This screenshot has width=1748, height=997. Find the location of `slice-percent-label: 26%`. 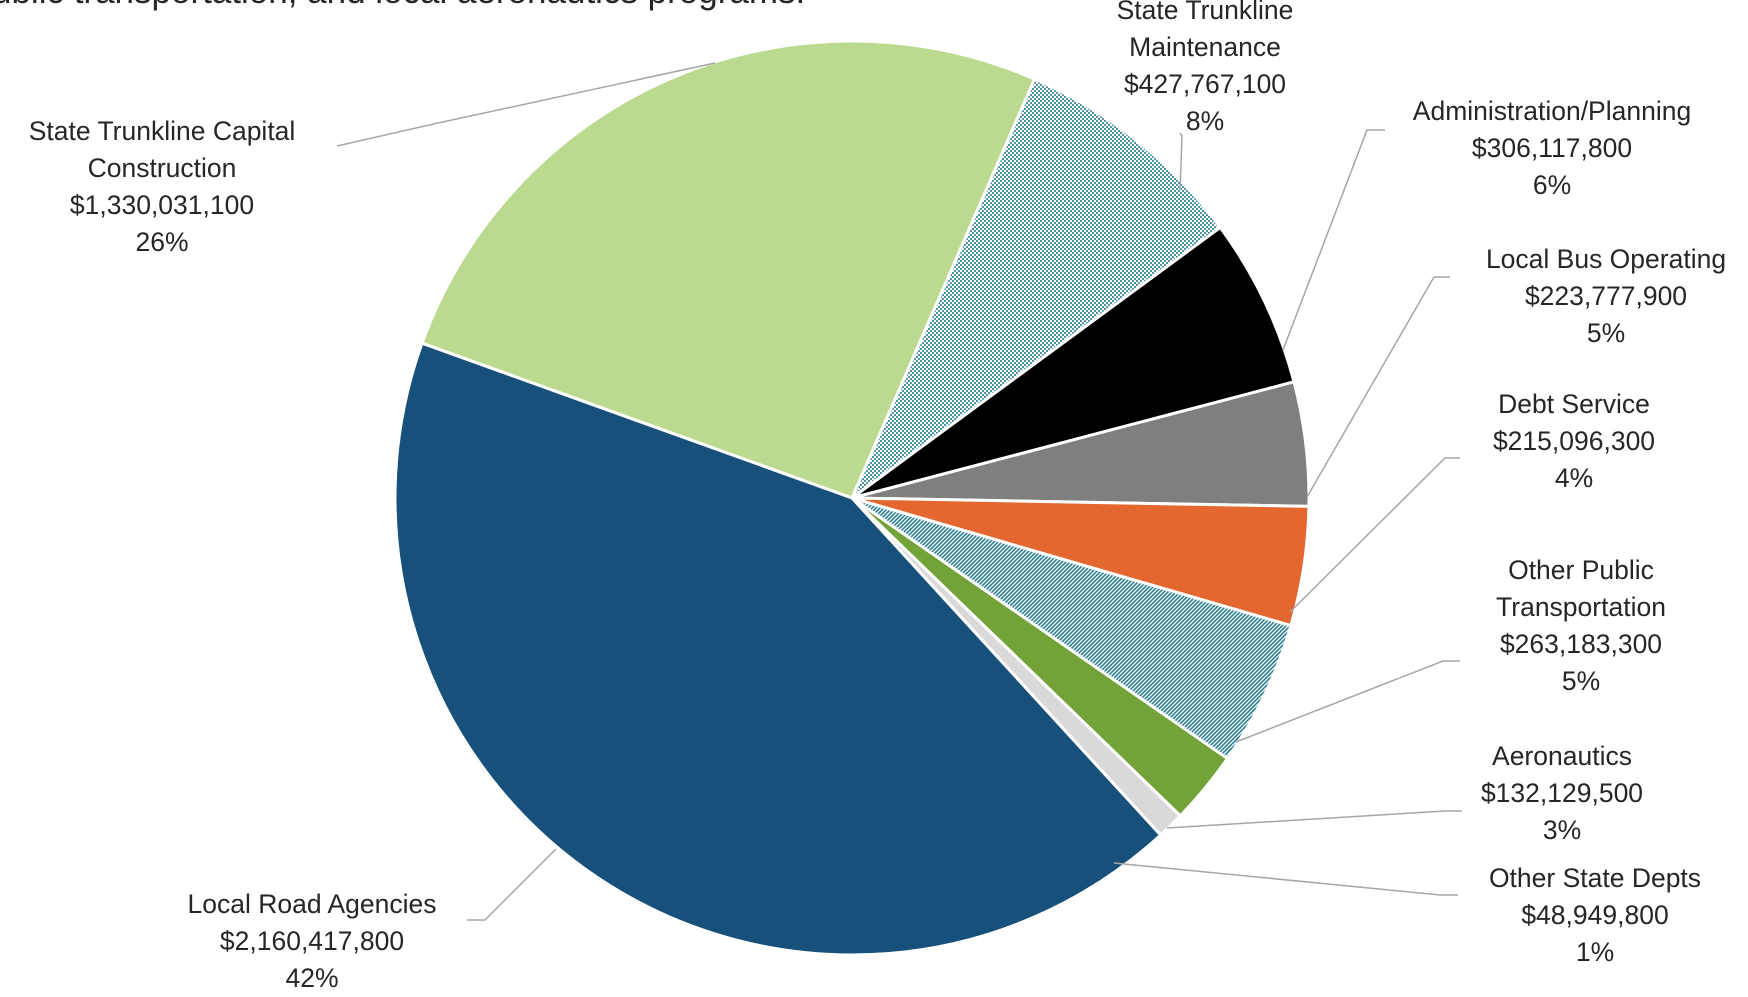

slice-percent-label: 26% is located at coordinates (161, 242).